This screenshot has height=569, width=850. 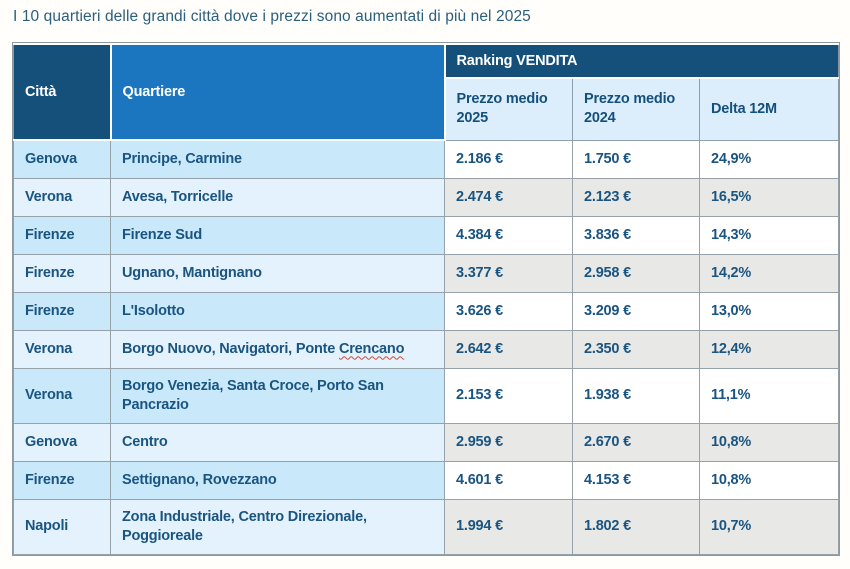 I want to click on prezzo-2025-cell: 4.601 €, so click(x=508, y=480).